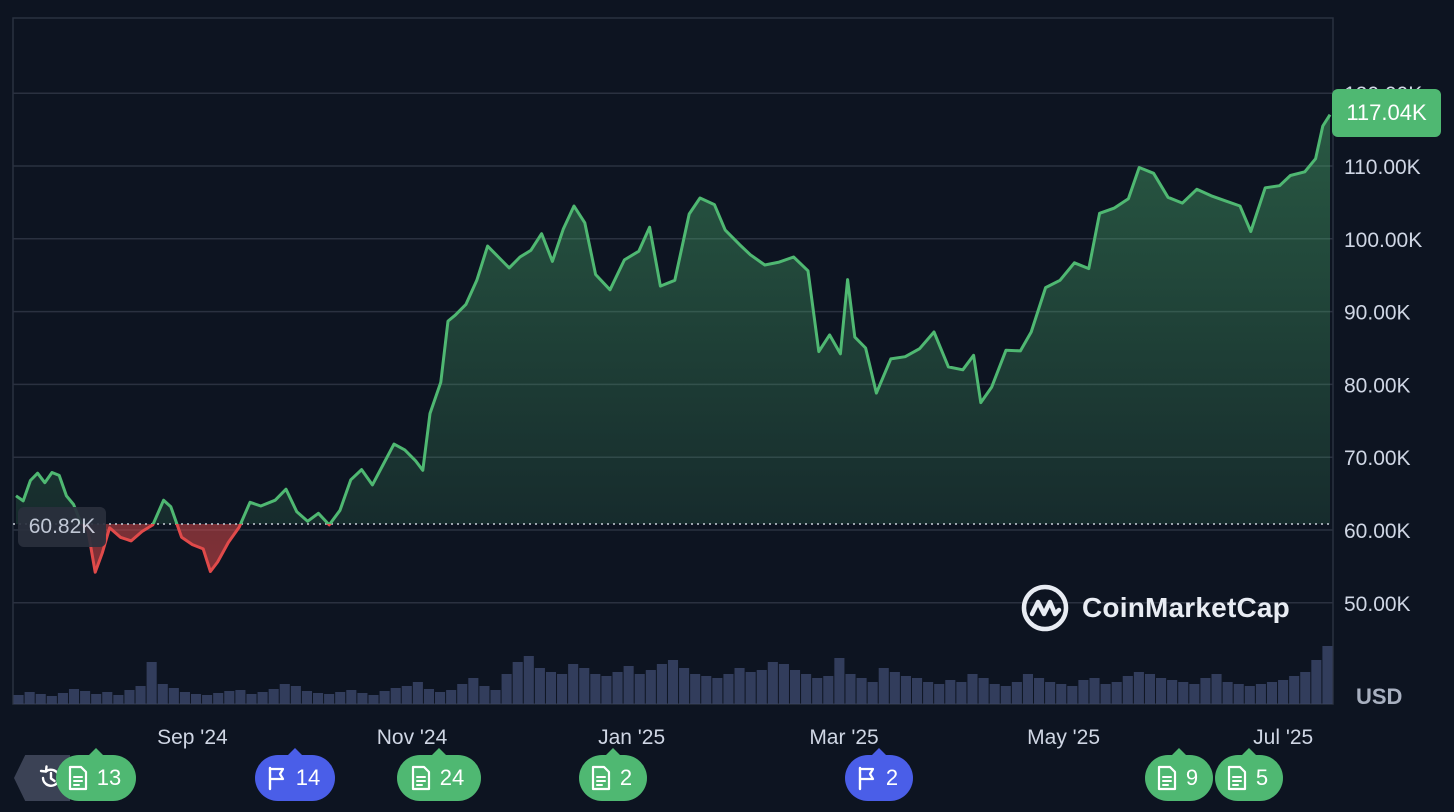  I want to click on current-price-badge: 117.04K, so click(1386, 113).